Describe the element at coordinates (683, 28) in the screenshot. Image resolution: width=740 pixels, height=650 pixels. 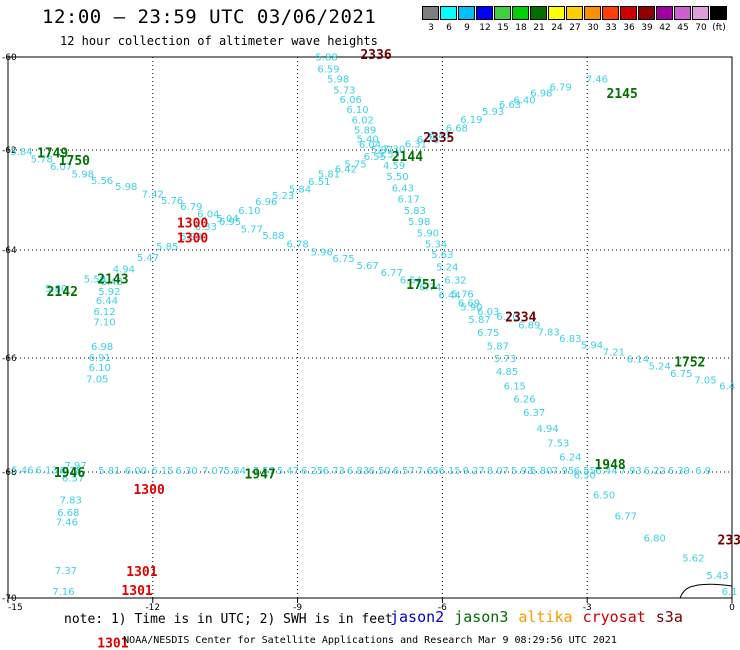
I see `legend-label: 45` at that location.